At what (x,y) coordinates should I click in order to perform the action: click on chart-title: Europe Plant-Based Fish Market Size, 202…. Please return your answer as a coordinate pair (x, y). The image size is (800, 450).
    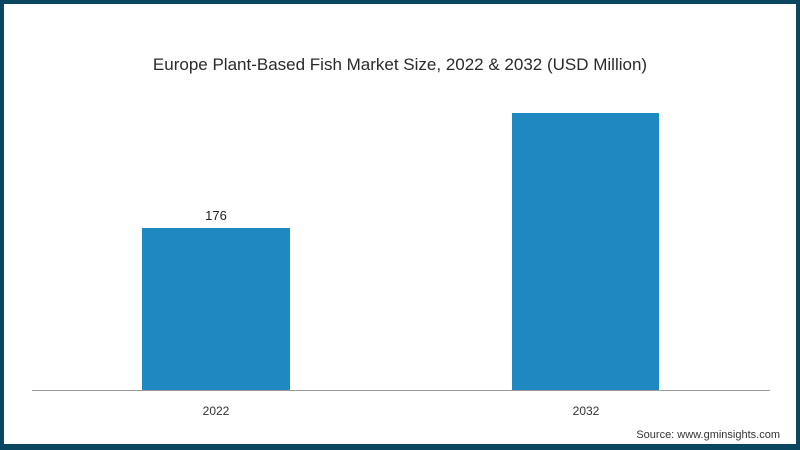
    Looking at the image, I should click on (400, 64).